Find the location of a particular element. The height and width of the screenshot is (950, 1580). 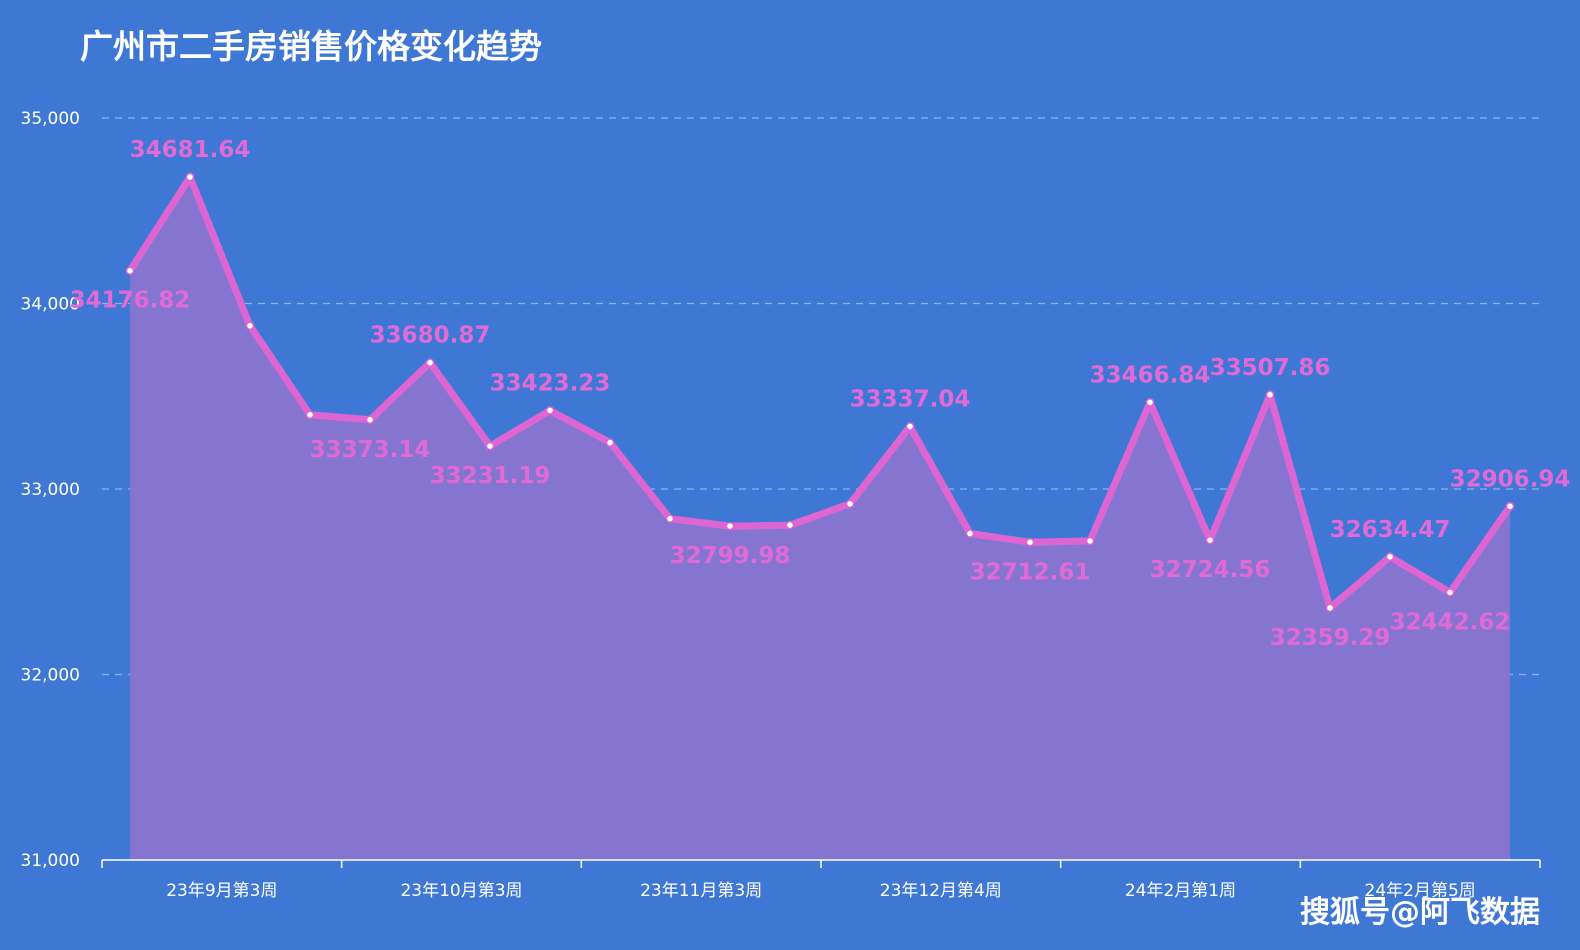

data-label: 33507.86 is located at coordinates (1270, 368).